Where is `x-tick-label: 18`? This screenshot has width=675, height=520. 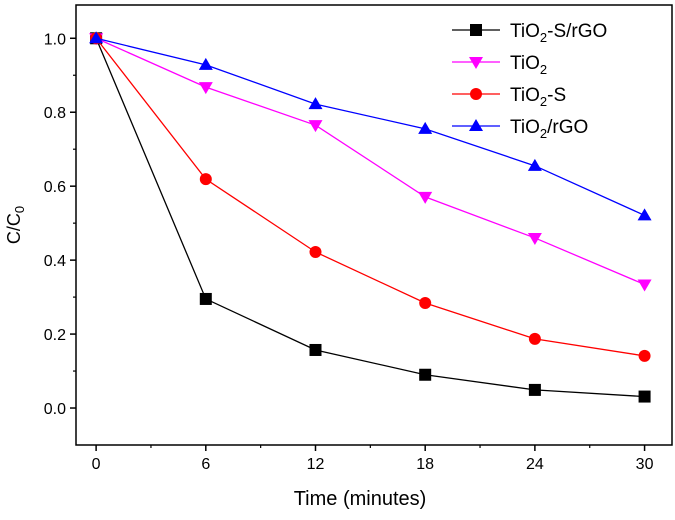 x-tick-label: 18 is located at coordinates (425, 464).